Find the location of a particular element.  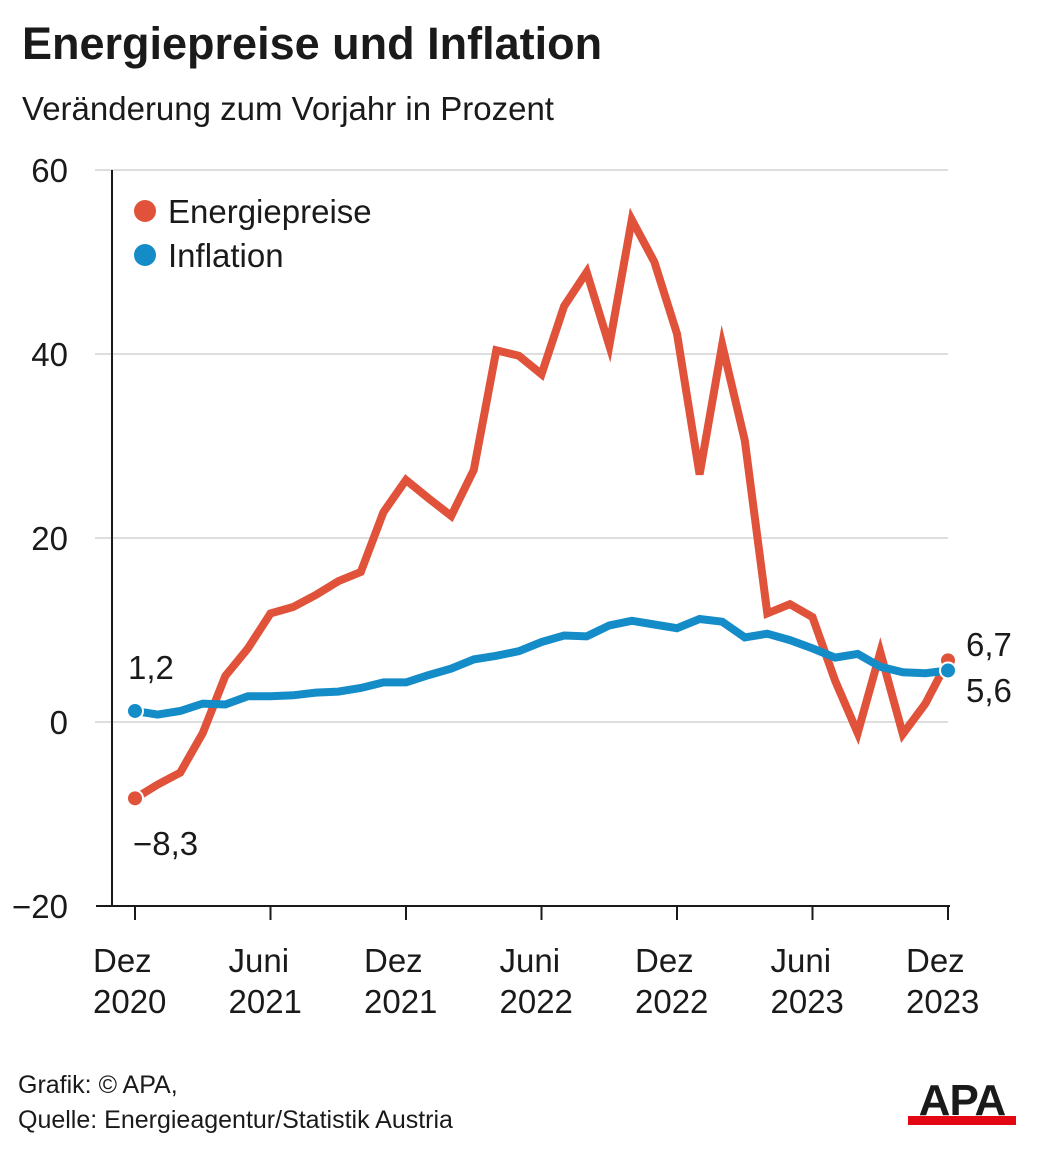

y-tick-label: 20 is located at coordinates (49, 538).